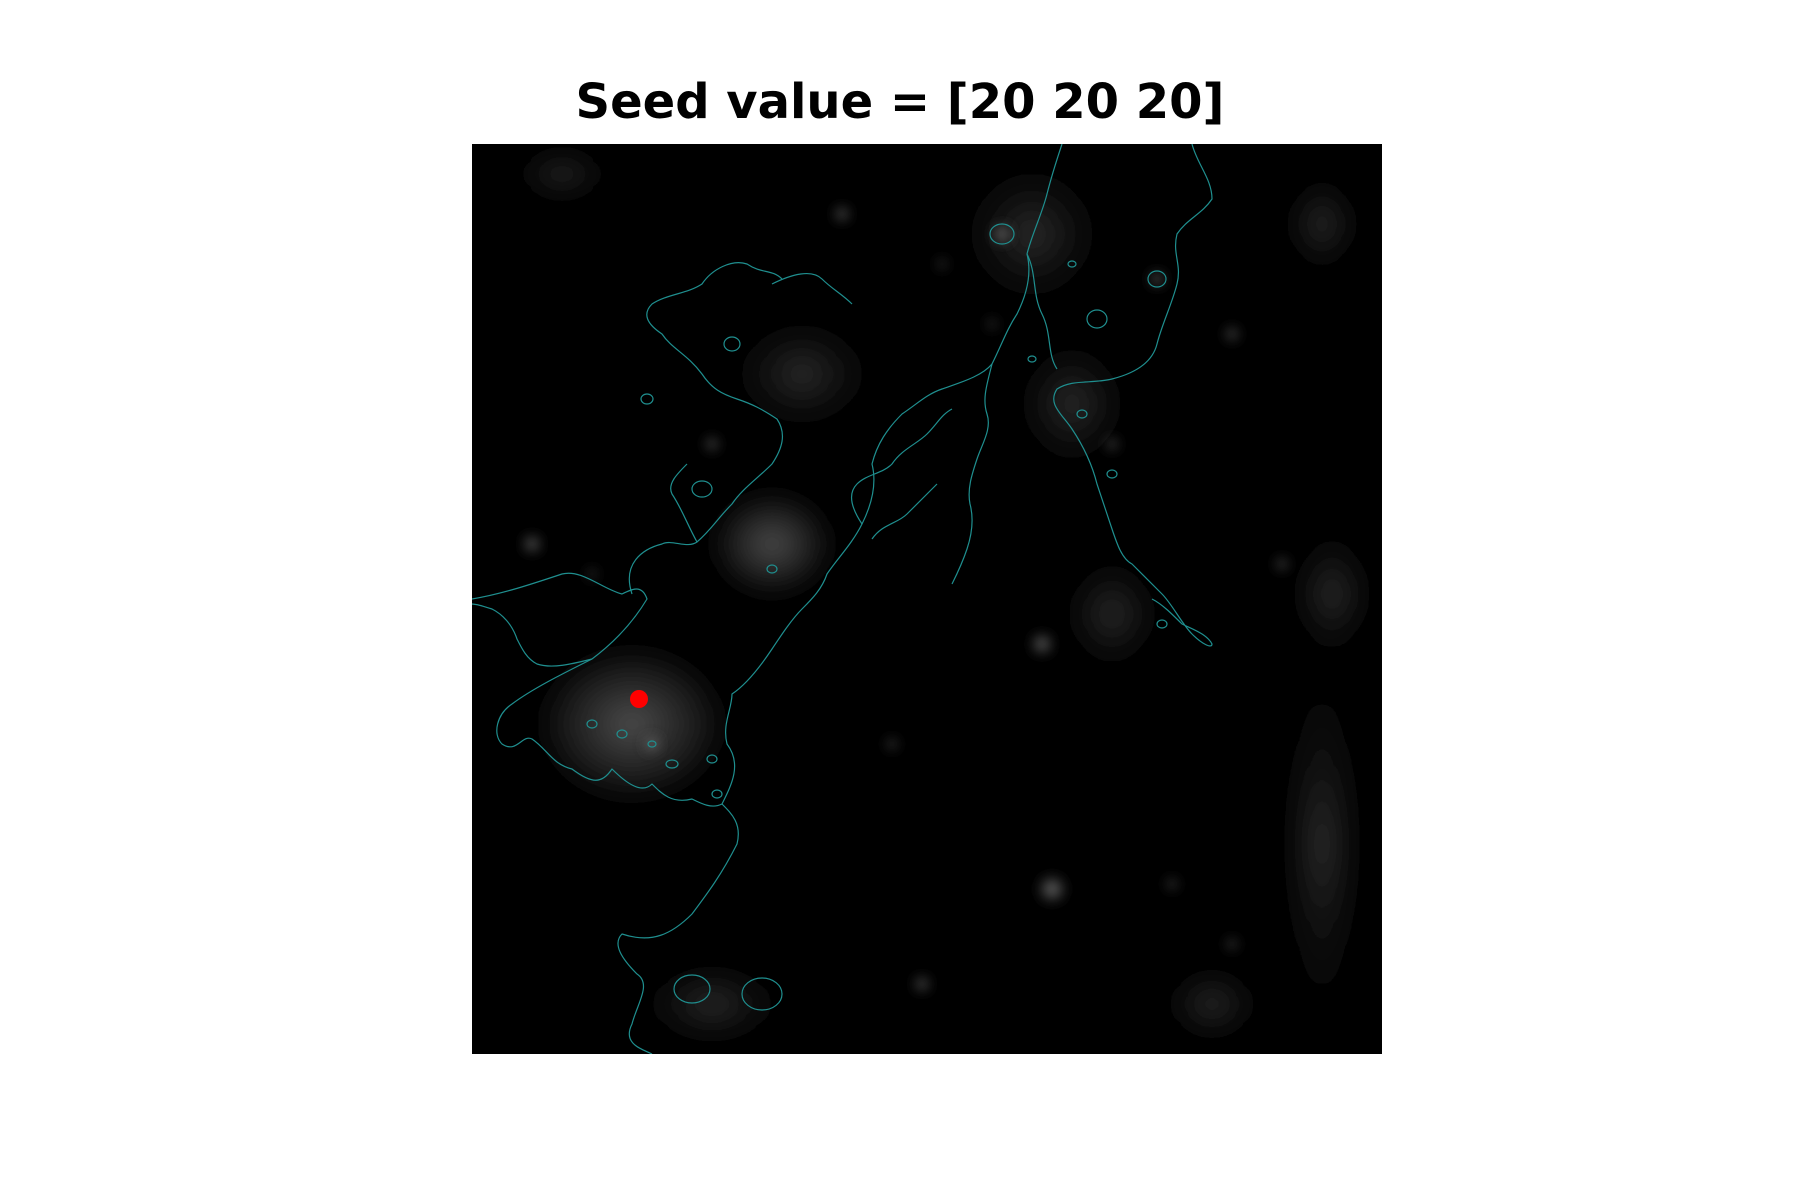  I want to click on seed-point-marker, so click(639, 699).